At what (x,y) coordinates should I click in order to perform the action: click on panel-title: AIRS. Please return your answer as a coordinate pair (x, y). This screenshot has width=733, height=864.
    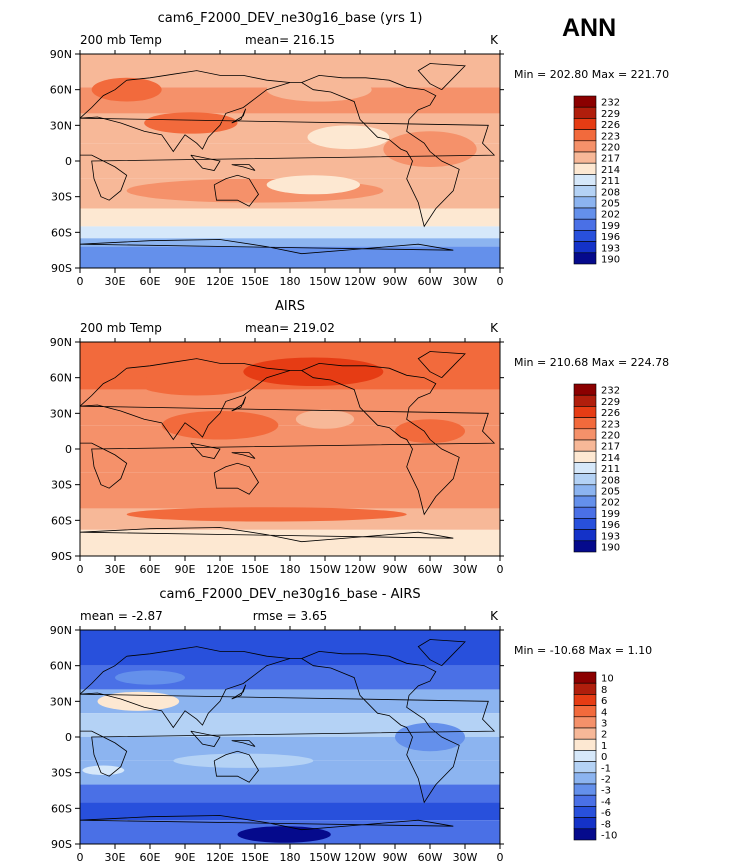
    Looking at the image, I should click on (290, 306).